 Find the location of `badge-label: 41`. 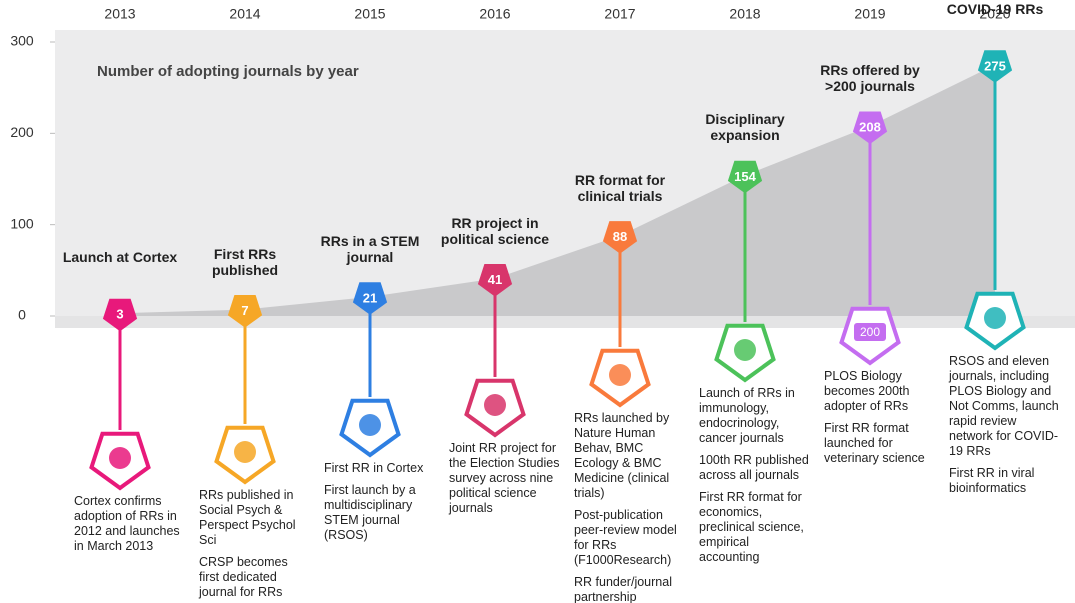

badge-label: 41 is located at coordinates (495, 279).